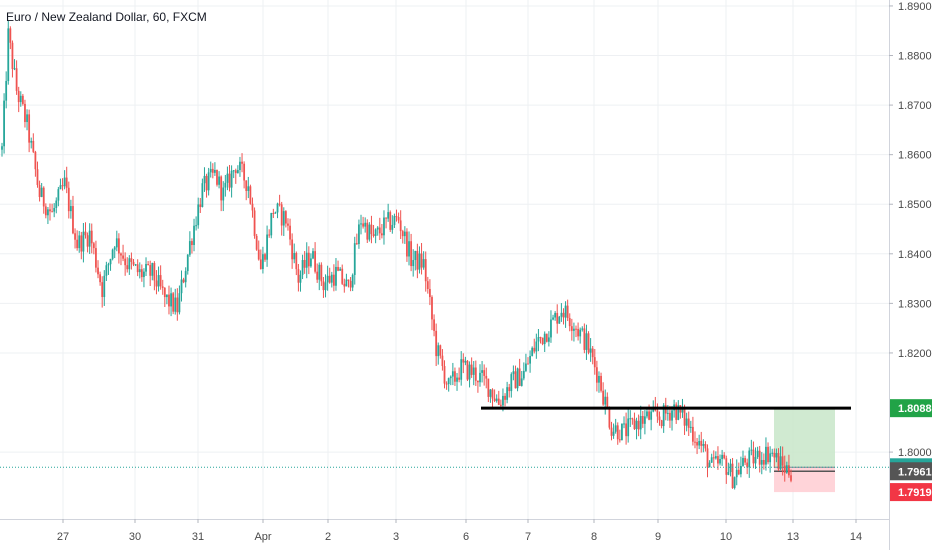 Image resolution: width=932 pixels, height=555 pixels. I want to click on price-label-text: 1.80886, so click(915, 409).